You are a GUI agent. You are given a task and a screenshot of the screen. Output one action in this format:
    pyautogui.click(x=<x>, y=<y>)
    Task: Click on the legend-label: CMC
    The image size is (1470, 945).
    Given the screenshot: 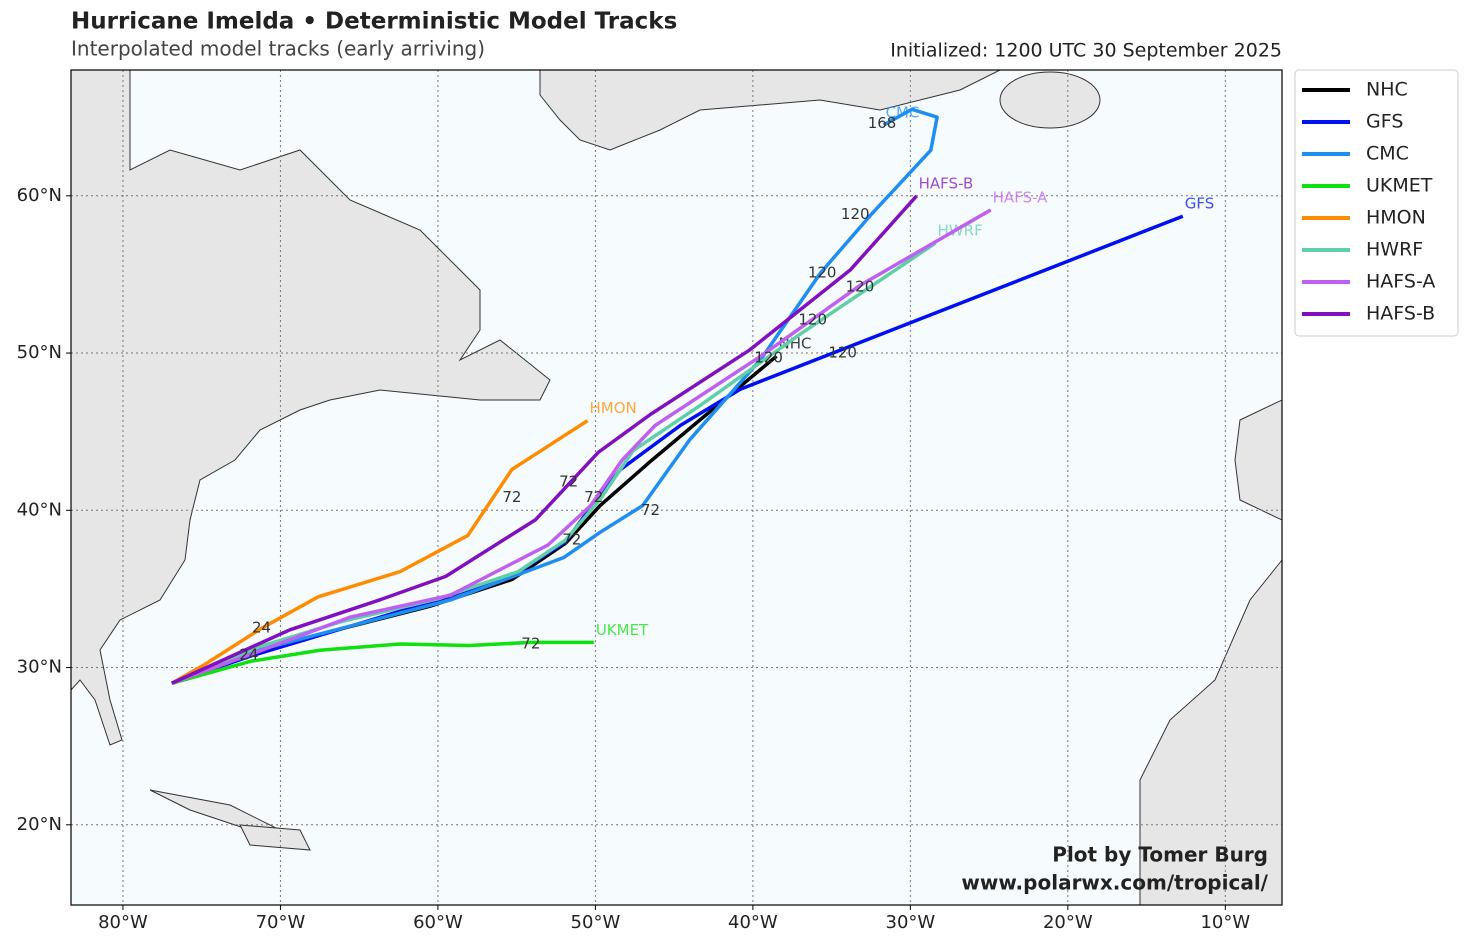 What is the action you would take?
    pyautogui.click(x=1387, y=154)
    